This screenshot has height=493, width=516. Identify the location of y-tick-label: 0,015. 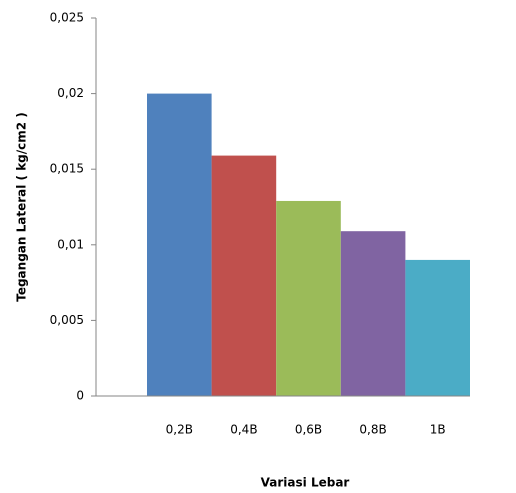
(67, 169).